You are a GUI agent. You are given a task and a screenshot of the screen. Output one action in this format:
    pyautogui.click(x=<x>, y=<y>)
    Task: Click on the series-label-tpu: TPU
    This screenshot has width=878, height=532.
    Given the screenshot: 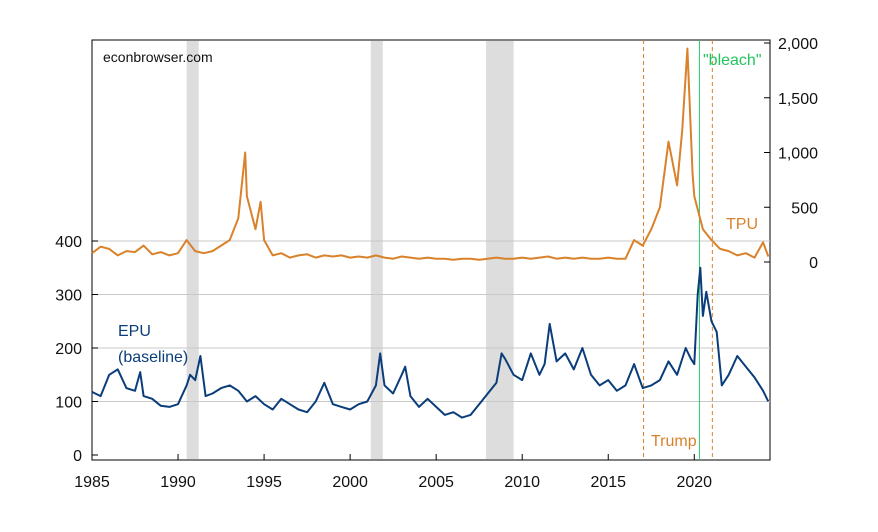 What is the action you would take?
    pyautogui.click(x=742, y=224)
    